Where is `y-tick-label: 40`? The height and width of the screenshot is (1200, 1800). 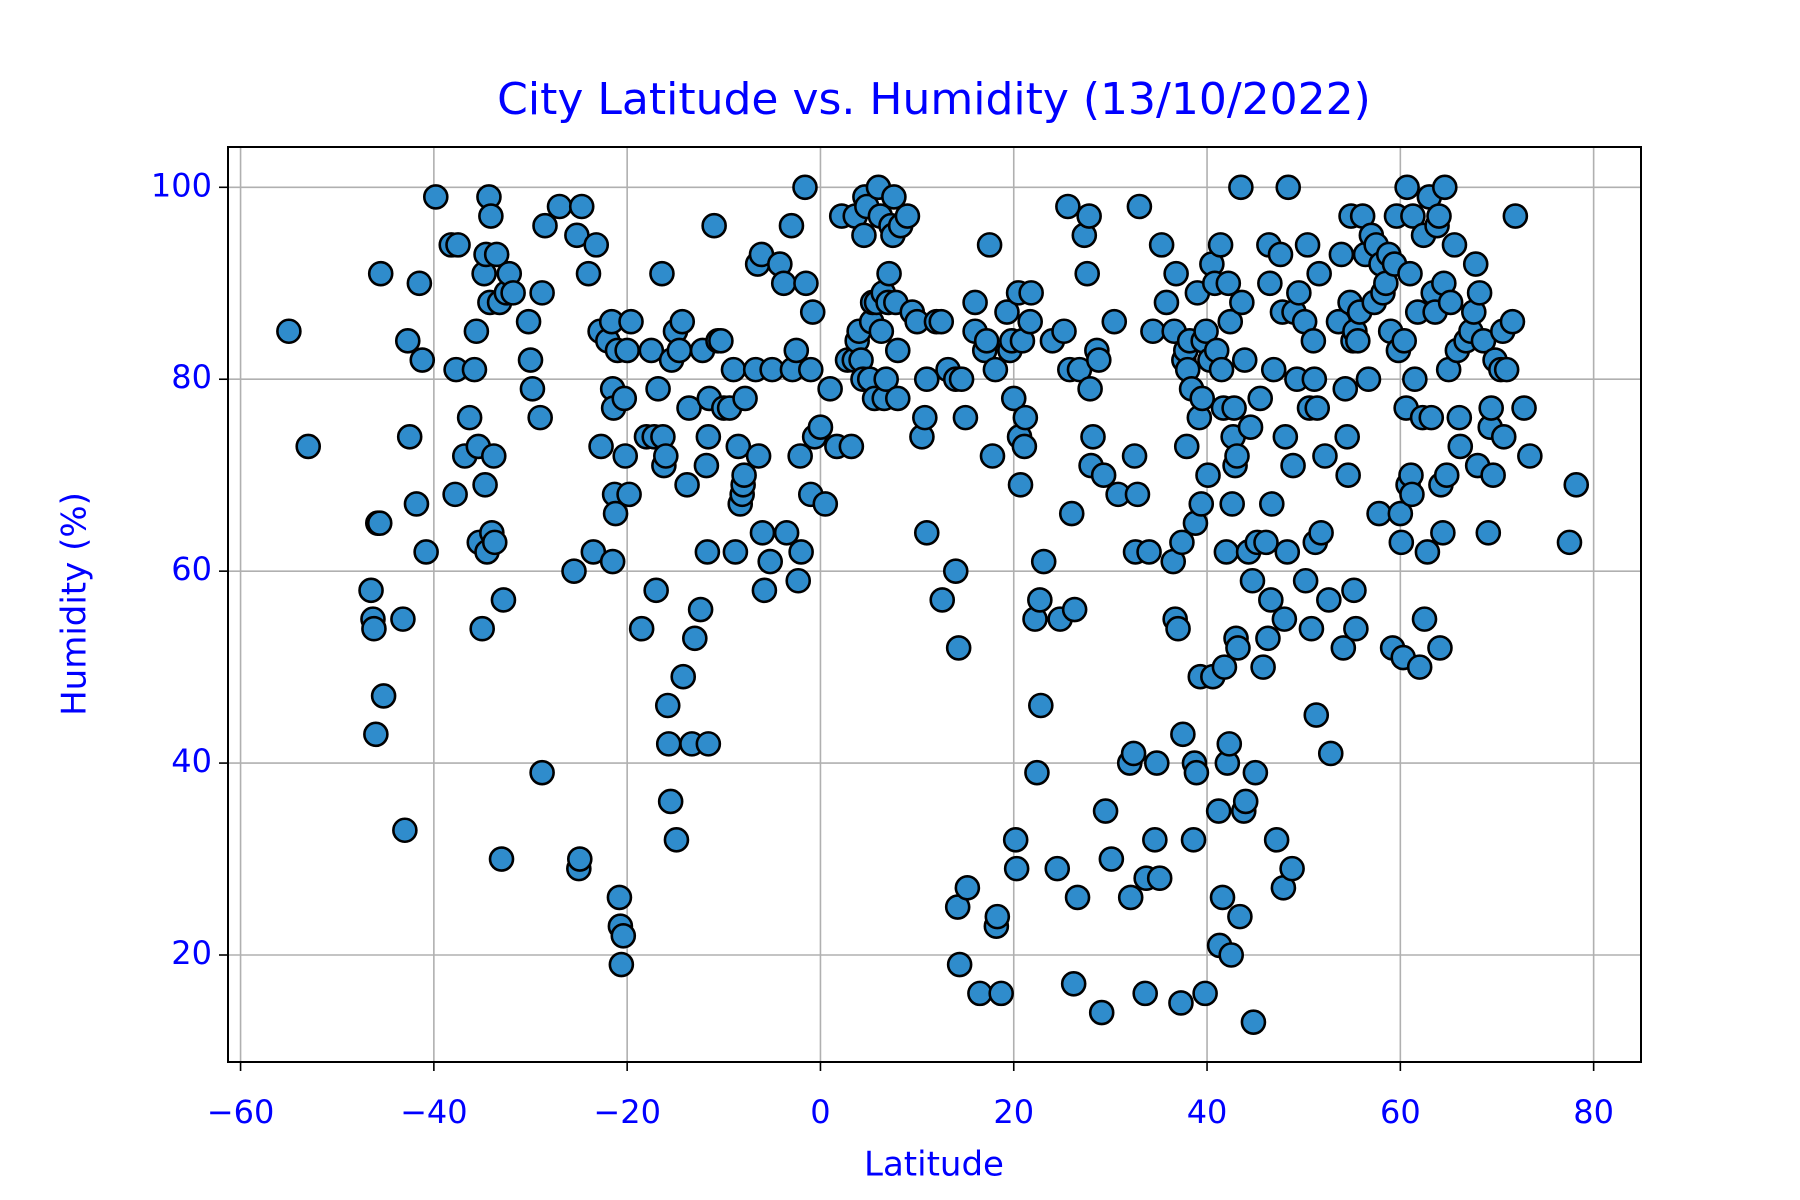
y-tick-label: 40 is located at coordinates (191, 761).